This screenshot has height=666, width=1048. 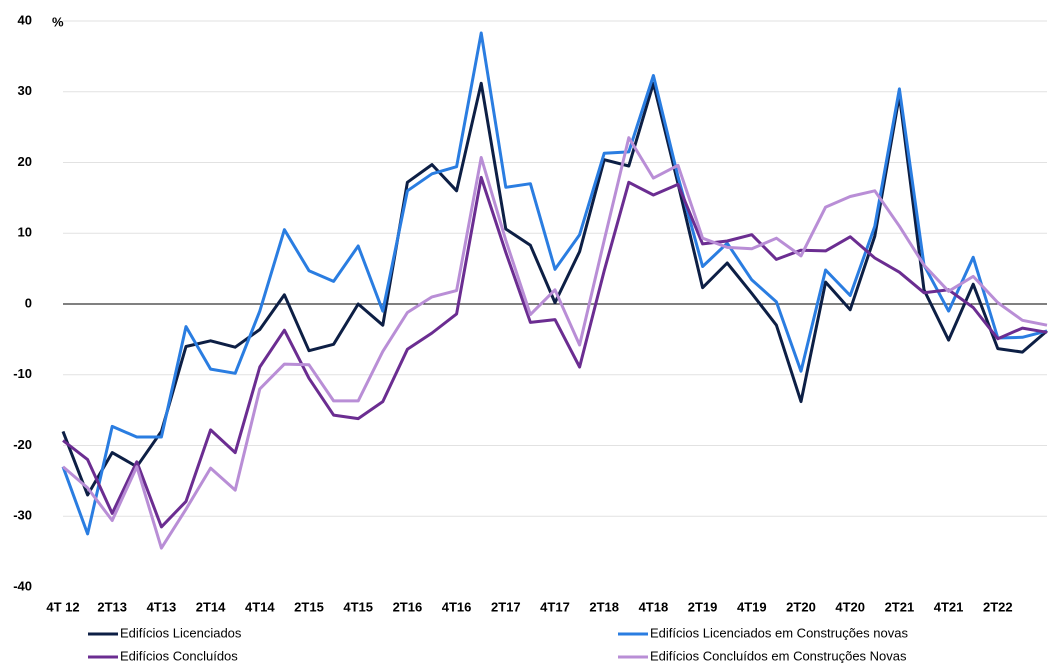 I want to click on y-tick-label: -40, so click(x=22, y=585).